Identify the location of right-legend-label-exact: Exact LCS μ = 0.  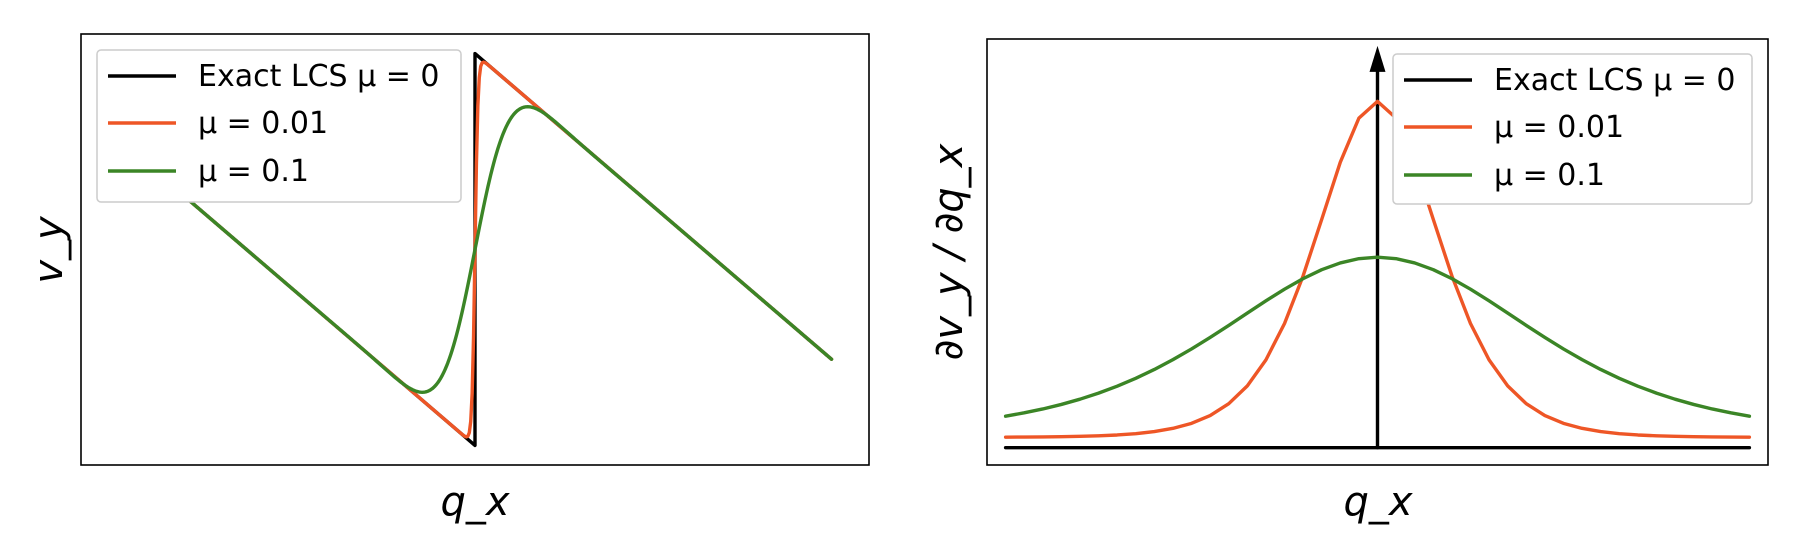
(1615, 80).